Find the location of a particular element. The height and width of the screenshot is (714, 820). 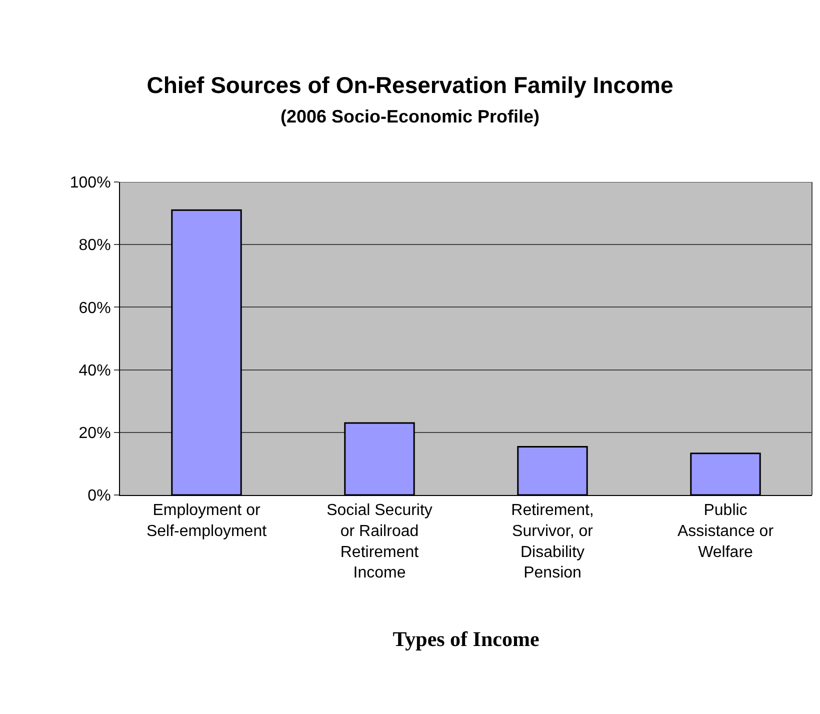

y-tick-label: 60% is located at coordinates (94, 308).